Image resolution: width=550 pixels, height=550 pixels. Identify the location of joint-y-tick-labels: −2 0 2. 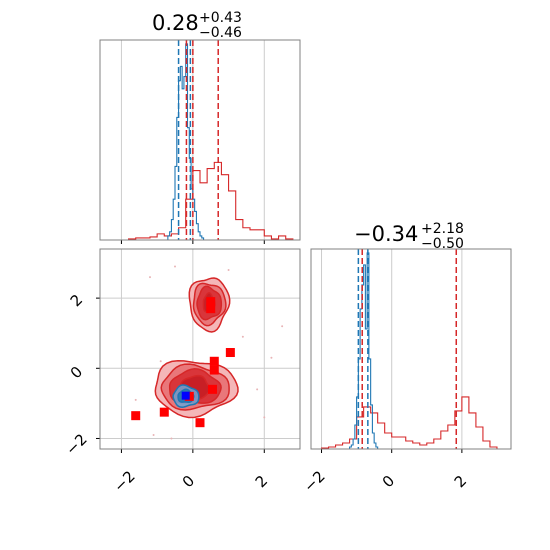
(76, 375).